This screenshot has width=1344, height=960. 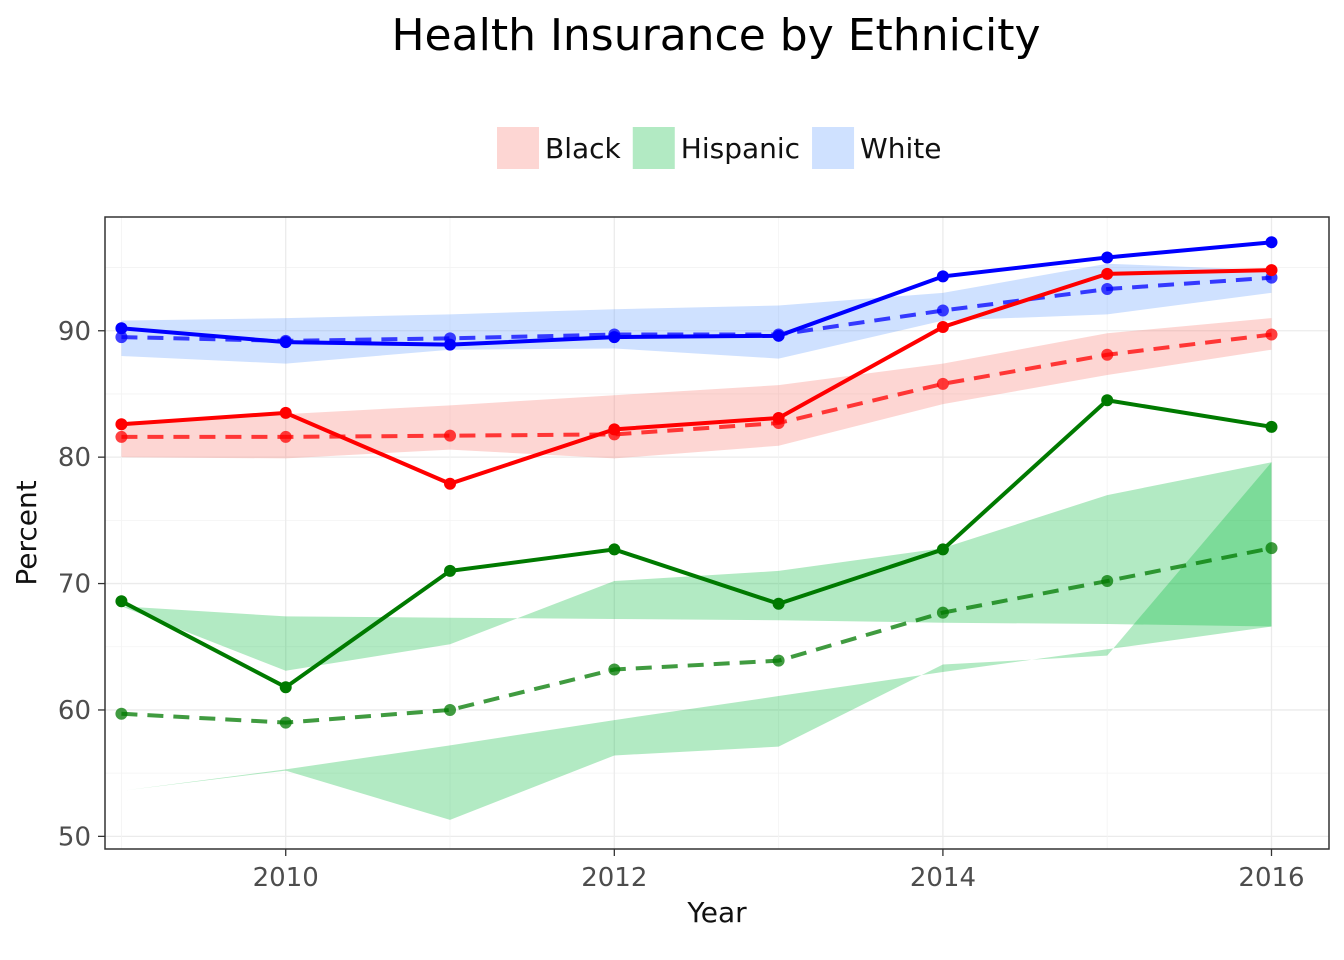 What do you see at coordinates (900, 148) in the screenshot?
I see `legend-label-white: White` at bounding box center [900, 148].